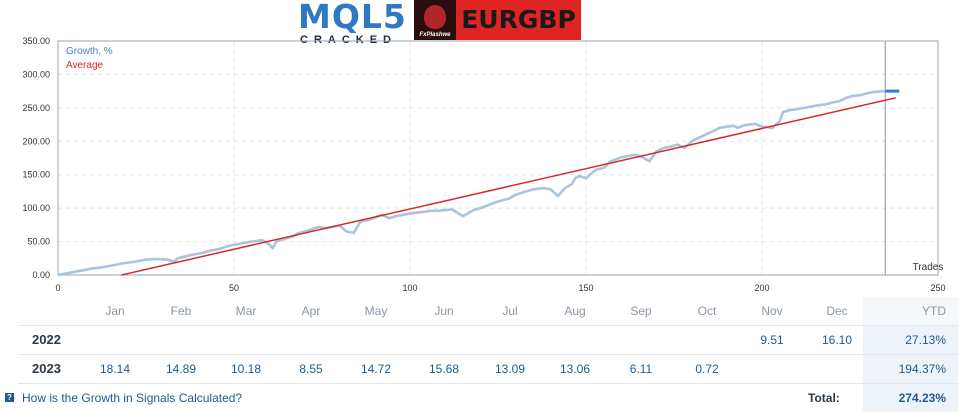 The image size is (960, 412). What do you see at coordinates (36, 208) in the screenshot?
I see `y-tick-label: 100.00` at bounding box center [36, 208].